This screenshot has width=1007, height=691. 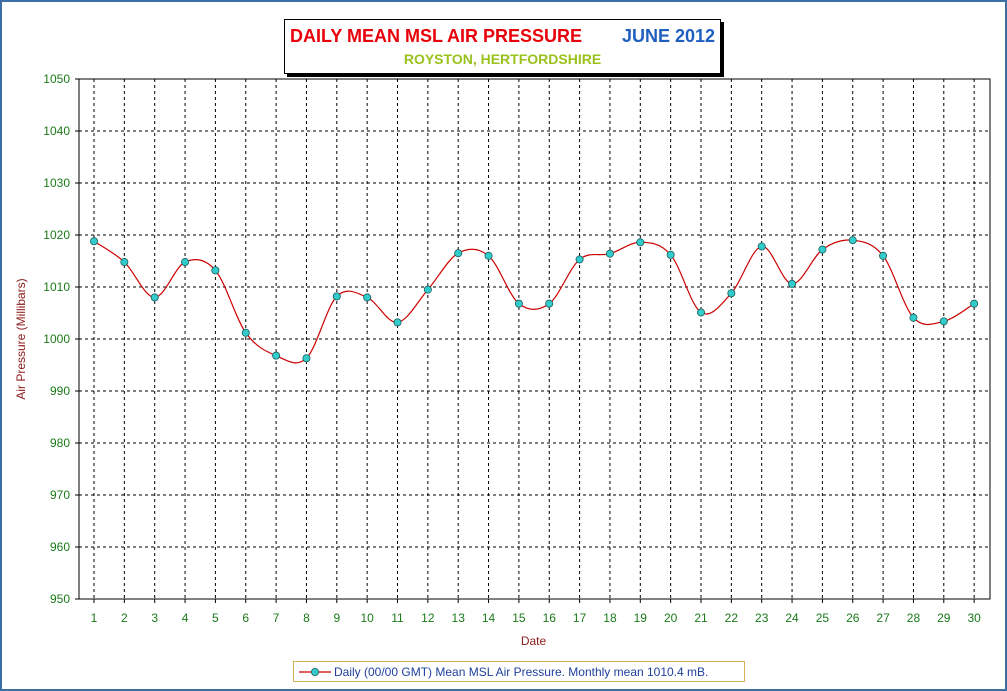 What do you see at coordinates (124, 618) in the screenshot?
I see `x-tick-label: 2` at bounding box center [124, 618].